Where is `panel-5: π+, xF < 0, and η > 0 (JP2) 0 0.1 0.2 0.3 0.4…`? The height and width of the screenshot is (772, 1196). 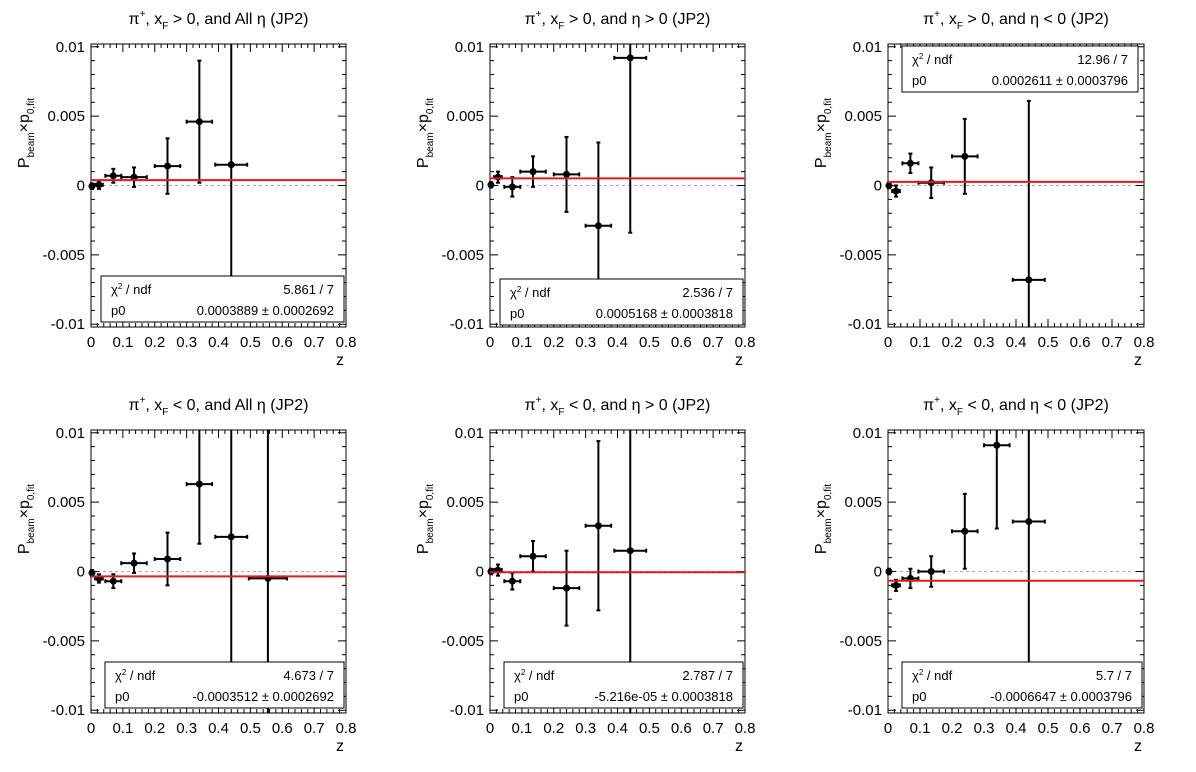 panel-5: π+, xF < 0, and η > 0 (JP2) 0 0.1 0.2 0.3 0.4… is located at coordinates (585, 575).